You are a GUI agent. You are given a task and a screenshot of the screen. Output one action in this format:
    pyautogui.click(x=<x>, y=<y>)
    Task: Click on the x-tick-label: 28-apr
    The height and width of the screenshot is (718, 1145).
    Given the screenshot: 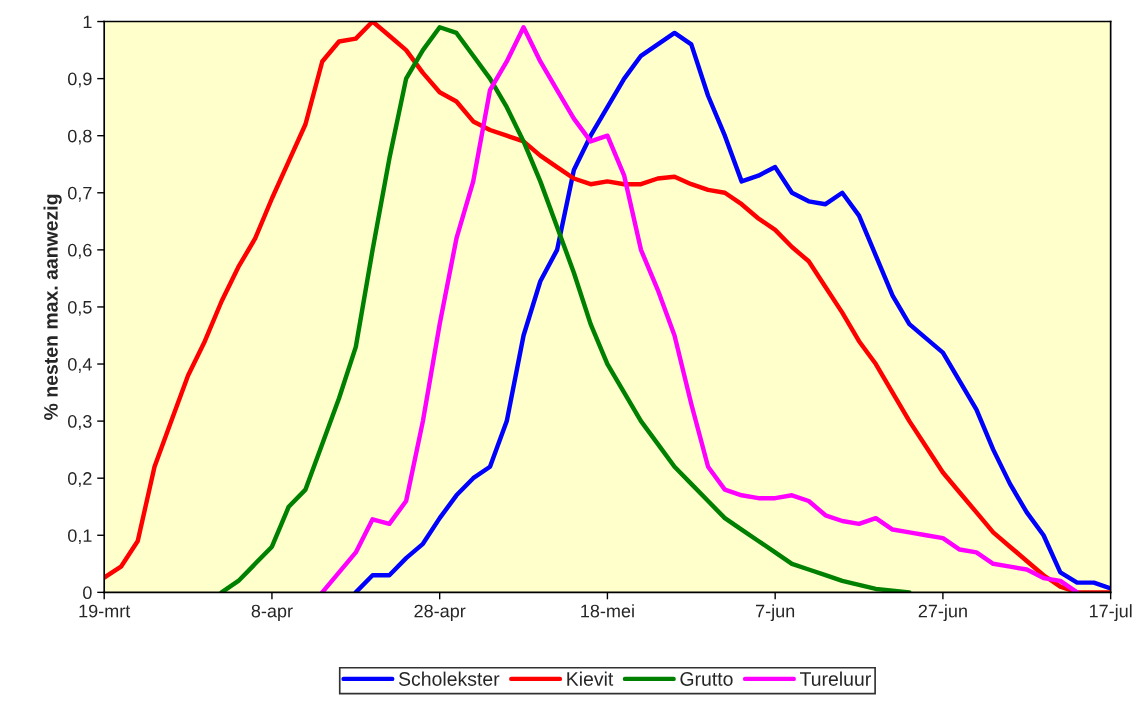 What is the action you would take?
    pyautogui.click(x=440, y=612)
    